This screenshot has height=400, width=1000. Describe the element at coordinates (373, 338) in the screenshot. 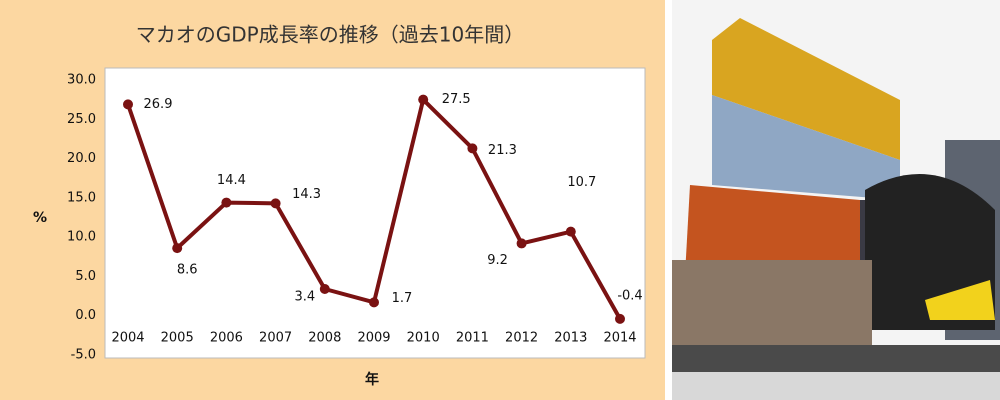

I see `x-tick-label: 2009` at that location.